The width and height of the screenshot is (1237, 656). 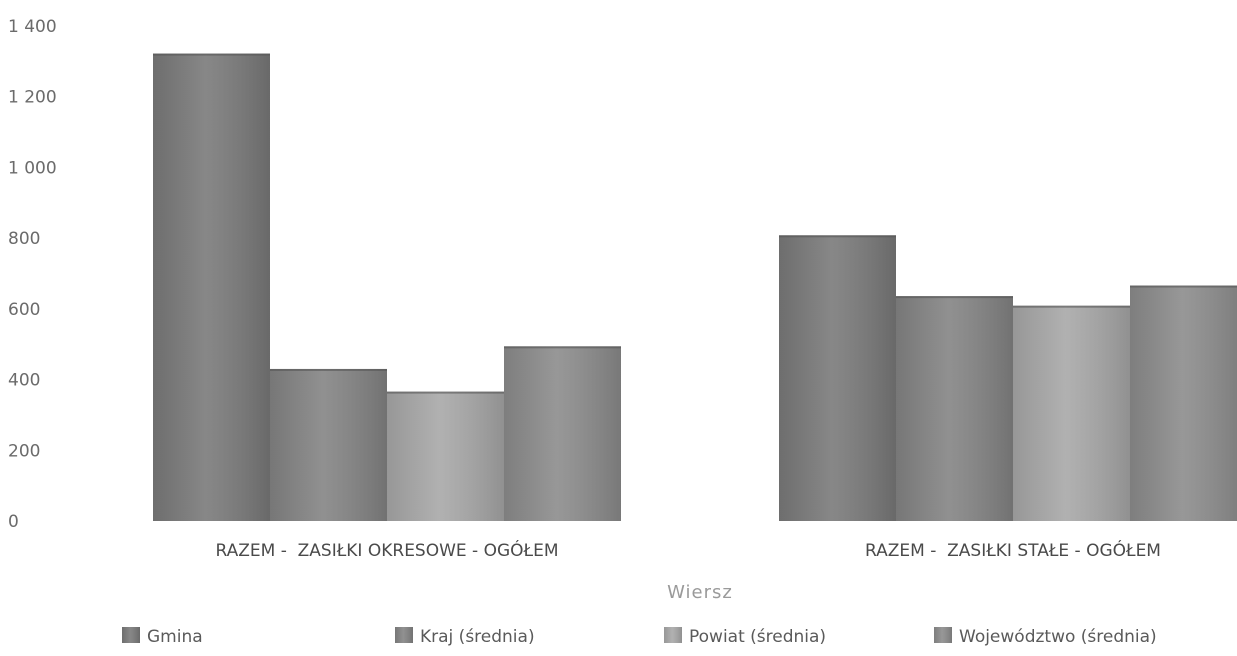 What do you see at coordinates (24, 239) in the screenshot?
I see `y-tick-label: 800` at bounding box center [24, 239].